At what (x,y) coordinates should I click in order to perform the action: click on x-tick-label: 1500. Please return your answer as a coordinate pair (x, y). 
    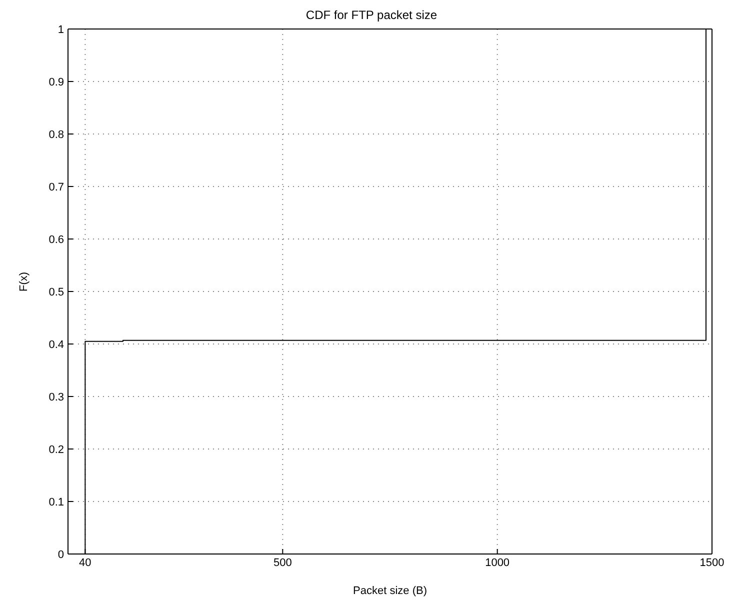
    Looking at the image, I should click on (712, 562).